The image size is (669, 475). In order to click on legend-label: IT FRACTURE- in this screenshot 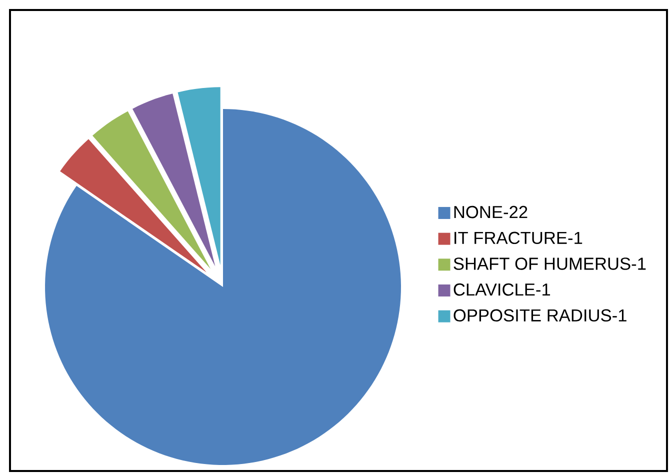, I will do `click(513, 238)`.